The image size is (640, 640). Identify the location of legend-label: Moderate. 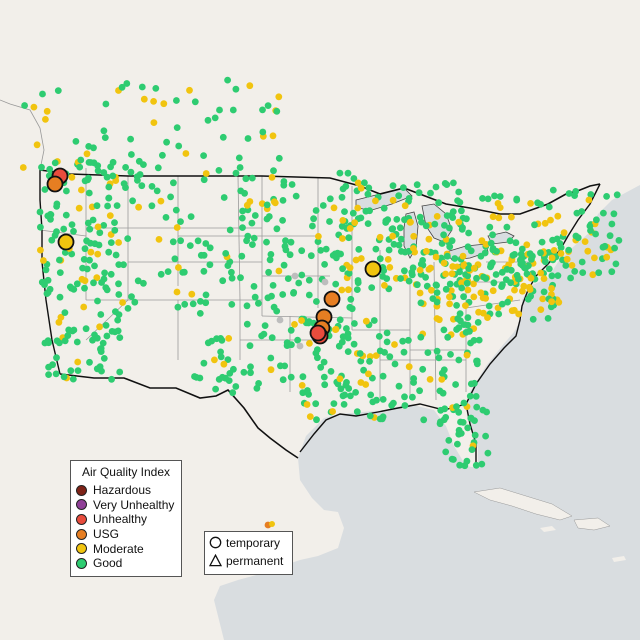
(118, 548).